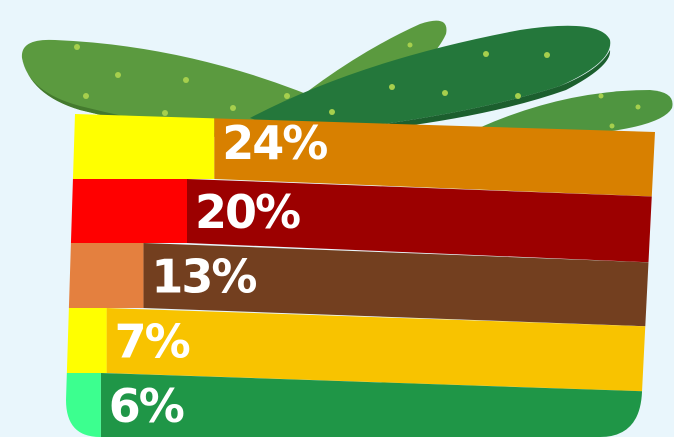 The image size is (674, 437). Describe the element at coordinates (247, 212) in the screenshot. I see `data-label-2: 20%` at that location.